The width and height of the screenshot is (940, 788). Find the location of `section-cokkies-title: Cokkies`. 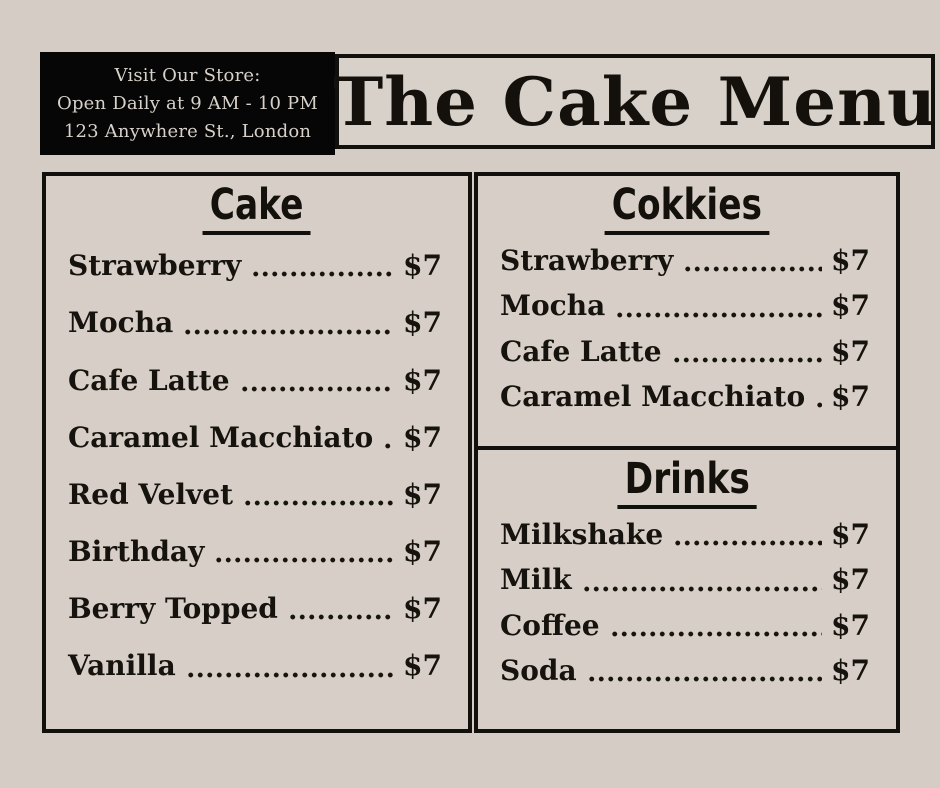

section-cokkies-title: Cokkies is located at coordinates (687, 209).